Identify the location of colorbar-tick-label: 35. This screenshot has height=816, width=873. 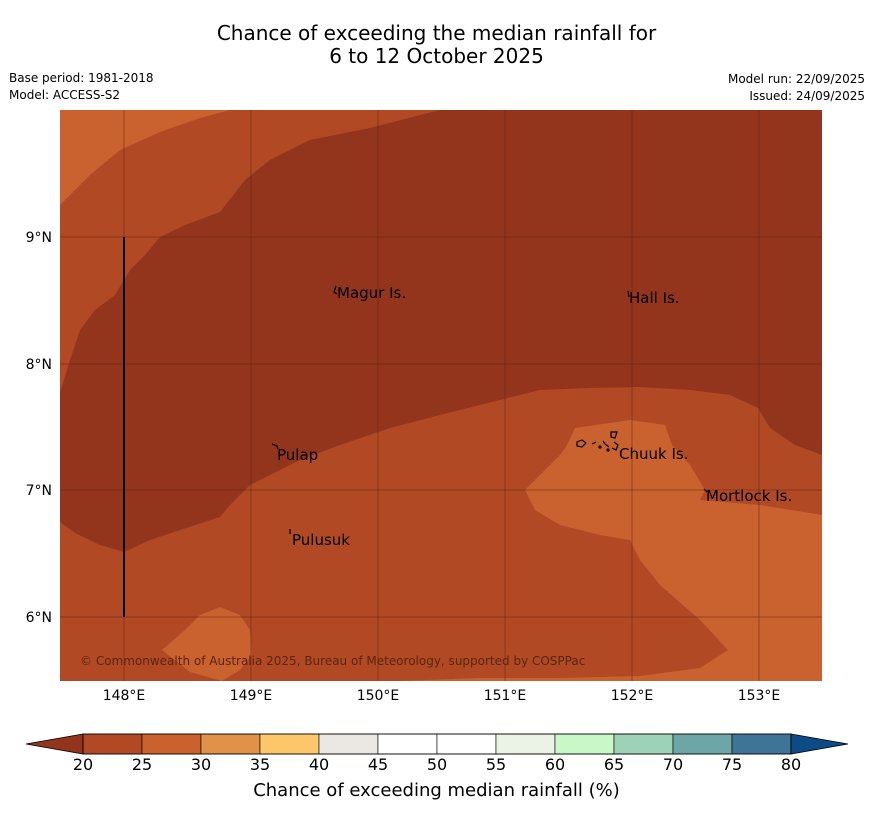
(260, 764).